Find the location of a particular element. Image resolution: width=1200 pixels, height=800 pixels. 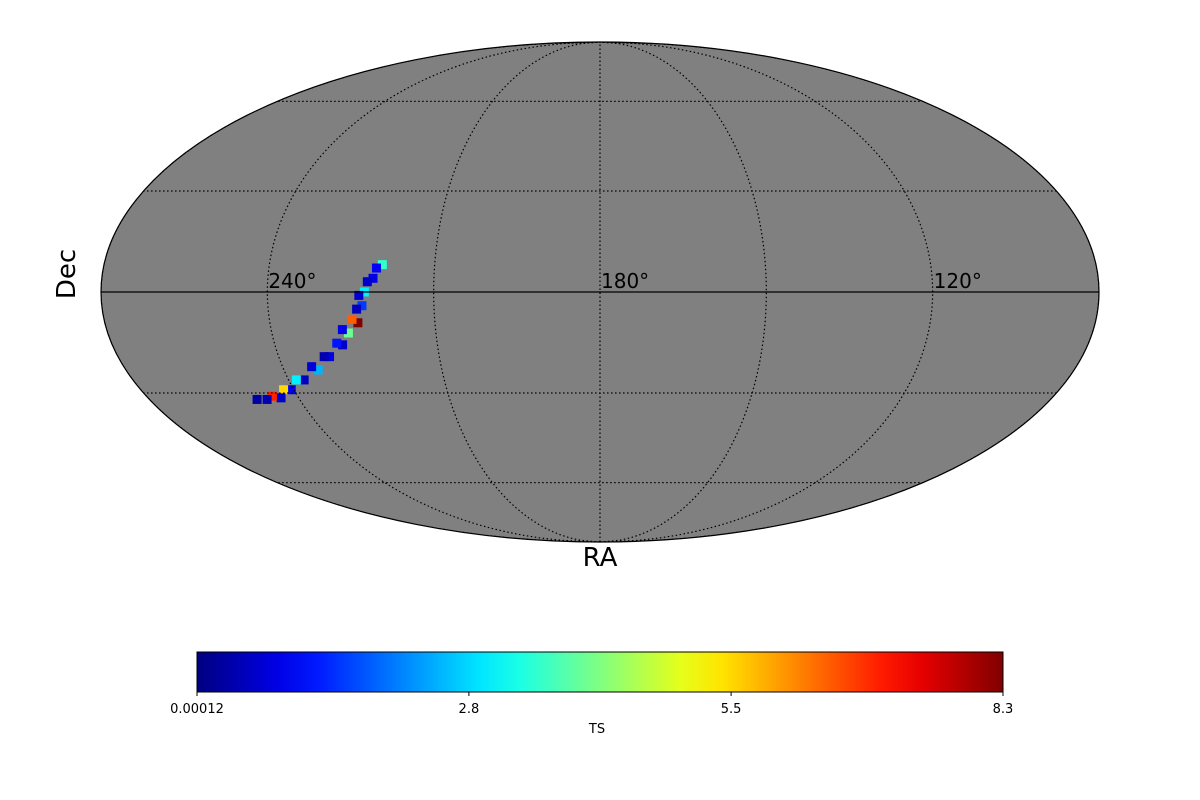

ra-tick-label: 180° is located at coordinates (625, 281).